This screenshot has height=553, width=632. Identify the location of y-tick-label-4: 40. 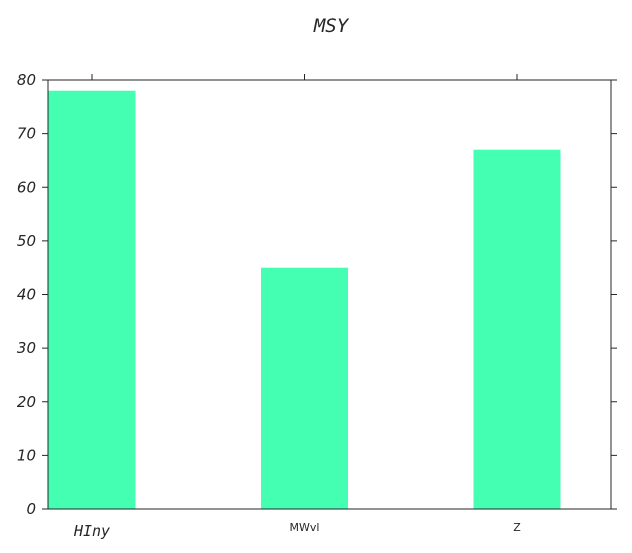
(26, 295).